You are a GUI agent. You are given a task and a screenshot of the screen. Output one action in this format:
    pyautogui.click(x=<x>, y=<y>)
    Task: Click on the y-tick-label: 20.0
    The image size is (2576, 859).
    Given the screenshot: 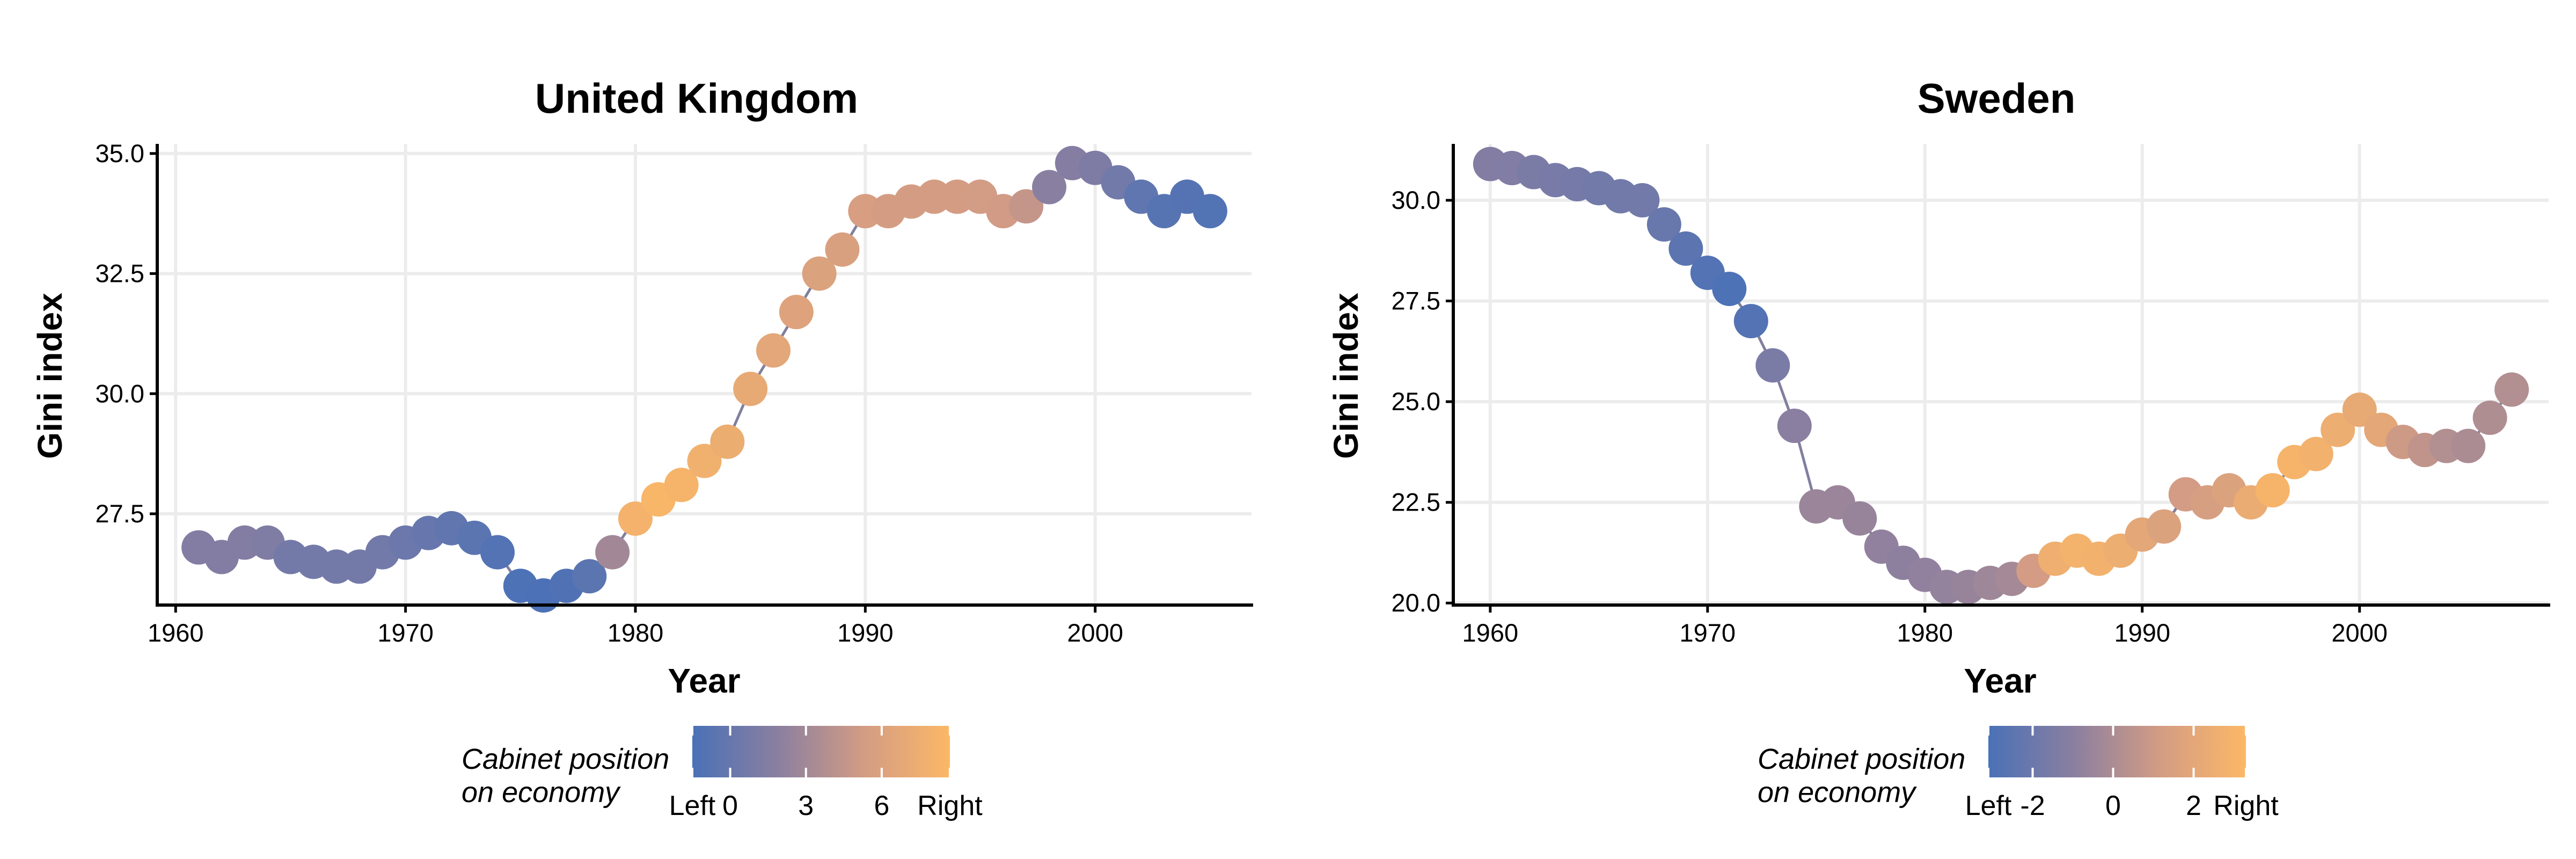 What is the action you would take?
    pyautogui.click(x=1416, y=602)
    